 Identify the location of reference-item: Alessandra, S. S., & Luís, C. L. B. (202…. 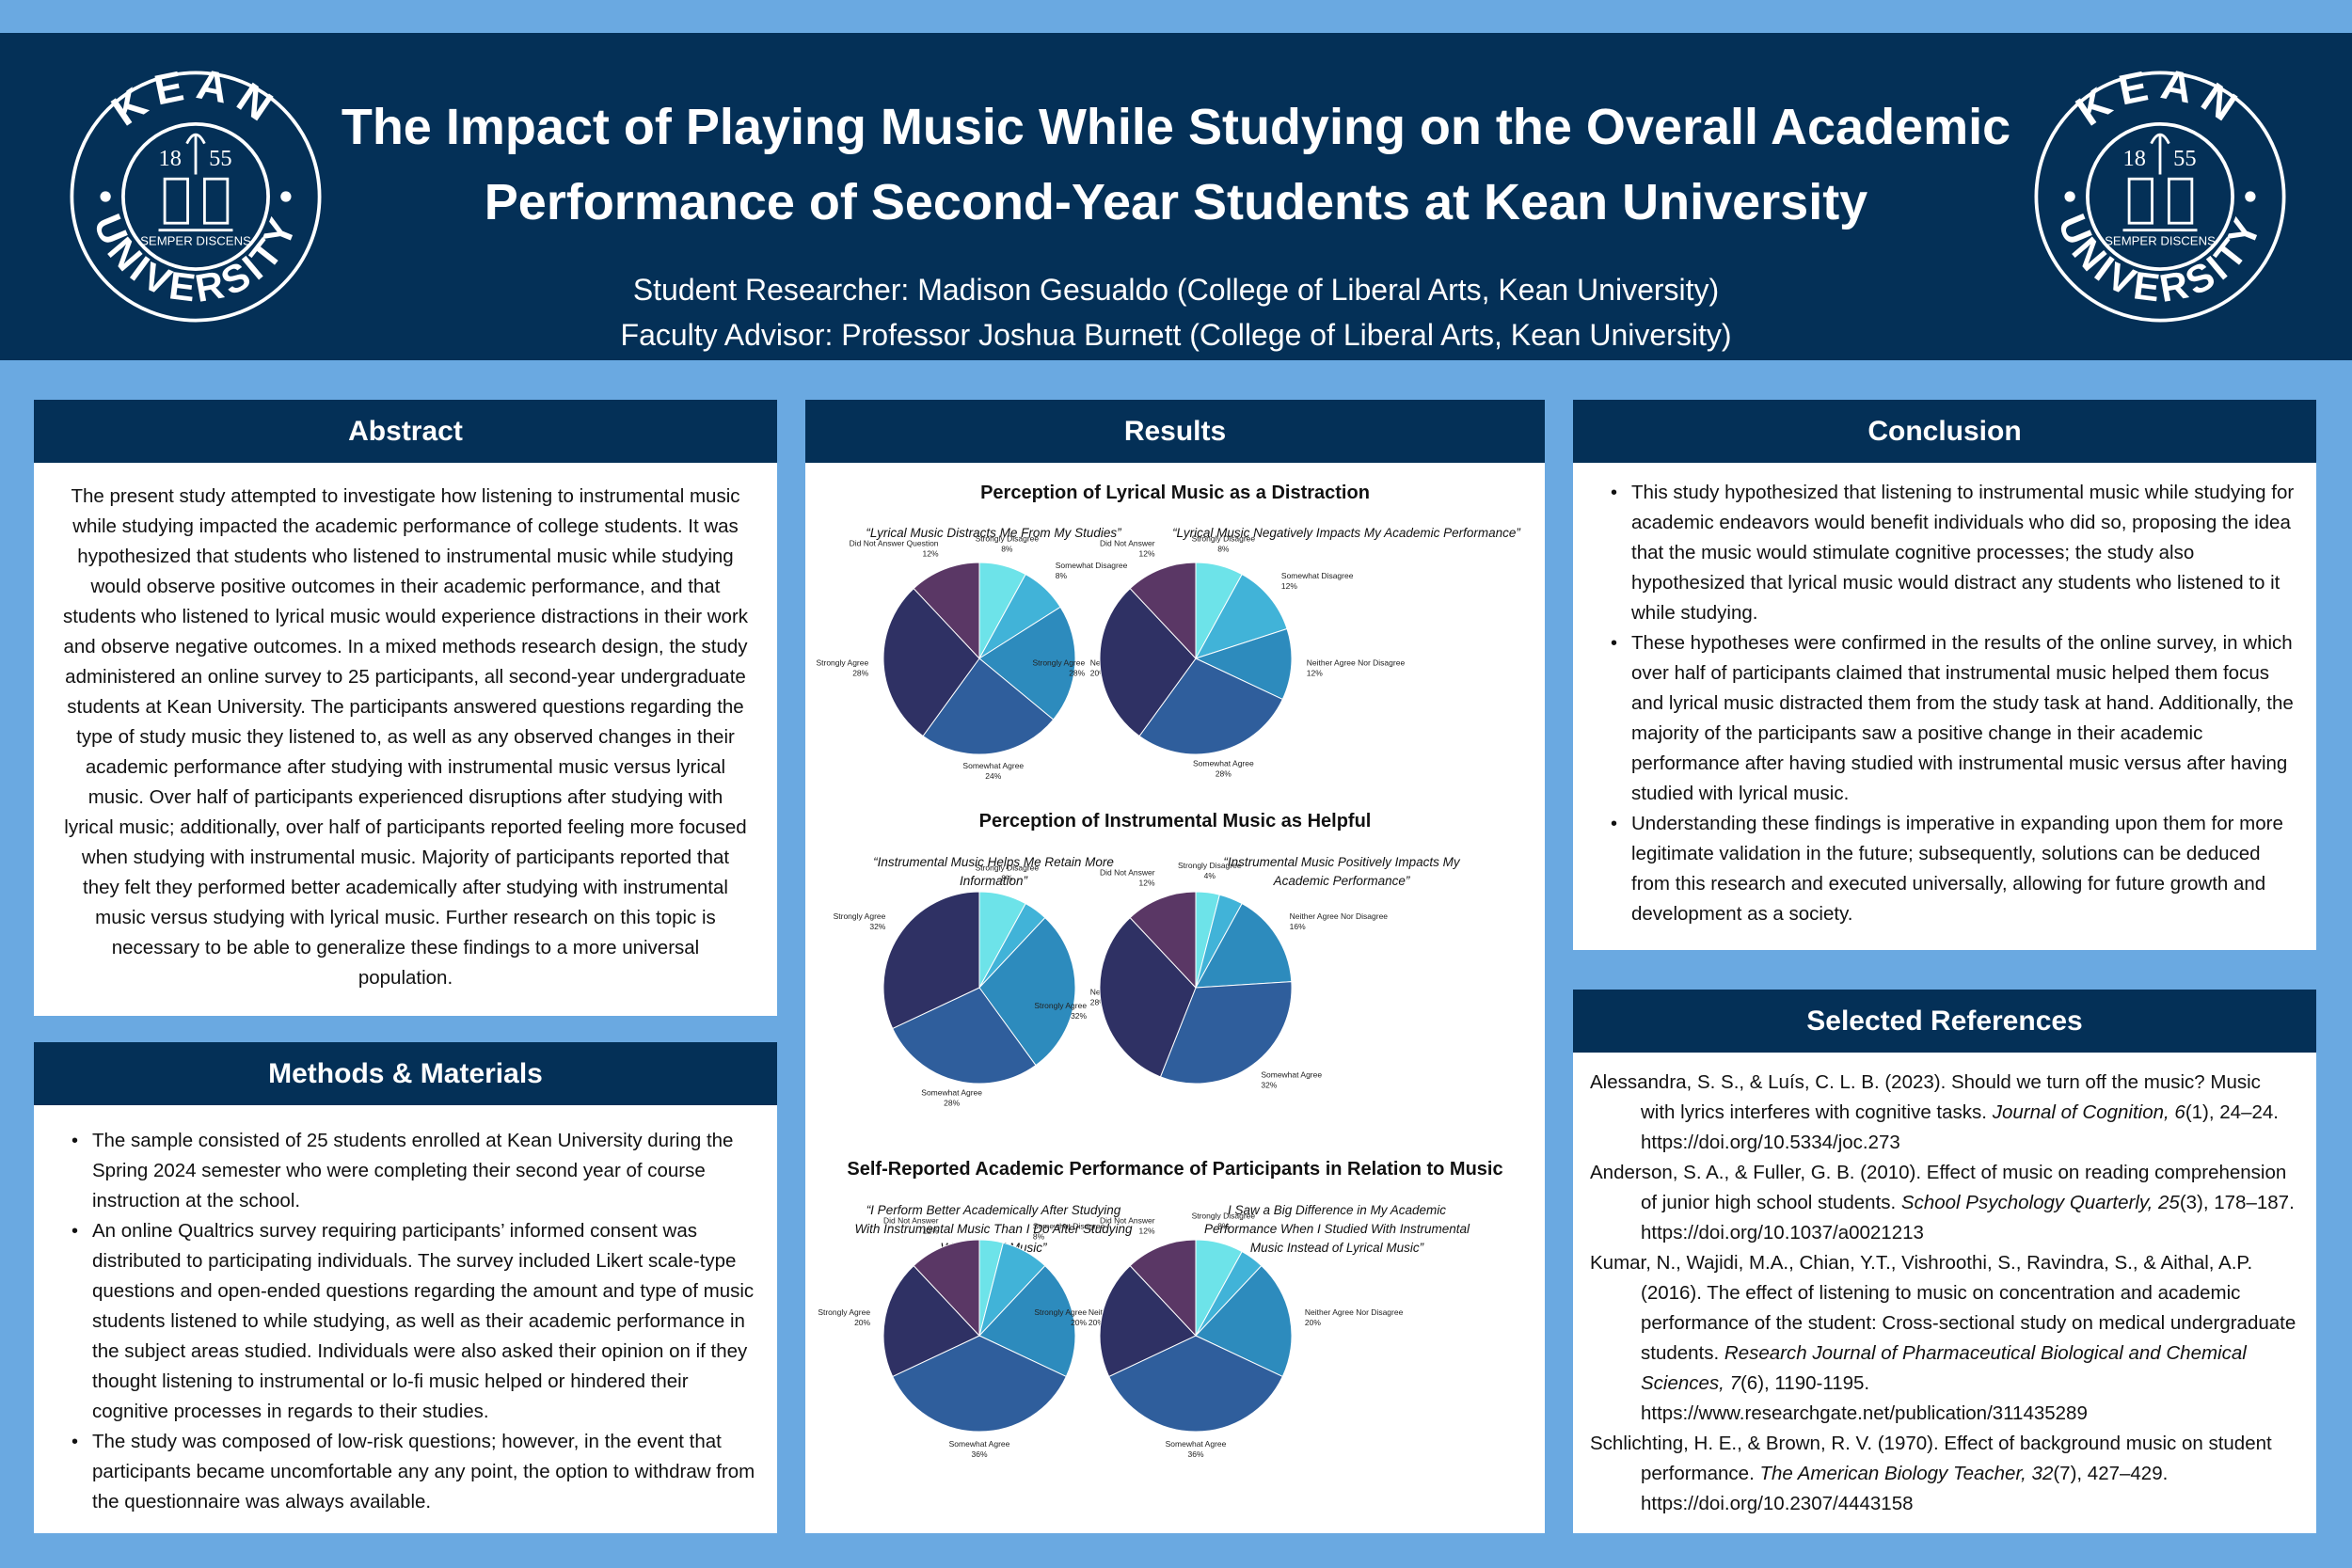
(1934, 1112).